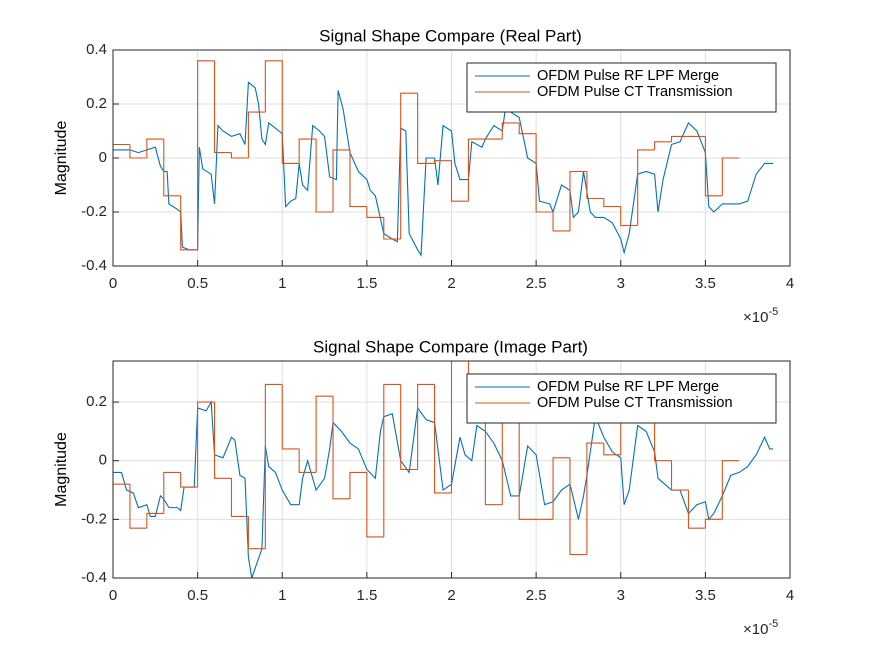 The image size is (875, 656). Describe the element at coordinates (96, 49) in the screenshot. I see `y-tick-label: 0.4` at that location.